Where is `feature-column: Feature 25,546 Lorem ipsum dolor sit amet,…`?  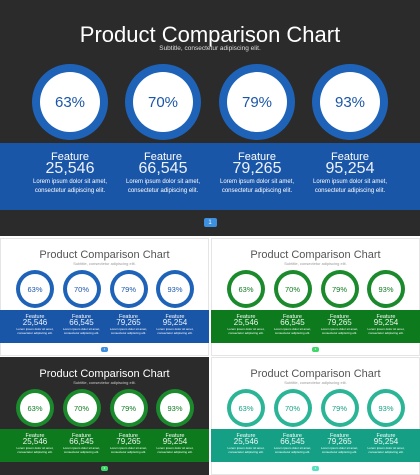
feature-column: Feature 25,546 Lorem ipsum dolor sit amet,… is located at coordinates (246, 444).